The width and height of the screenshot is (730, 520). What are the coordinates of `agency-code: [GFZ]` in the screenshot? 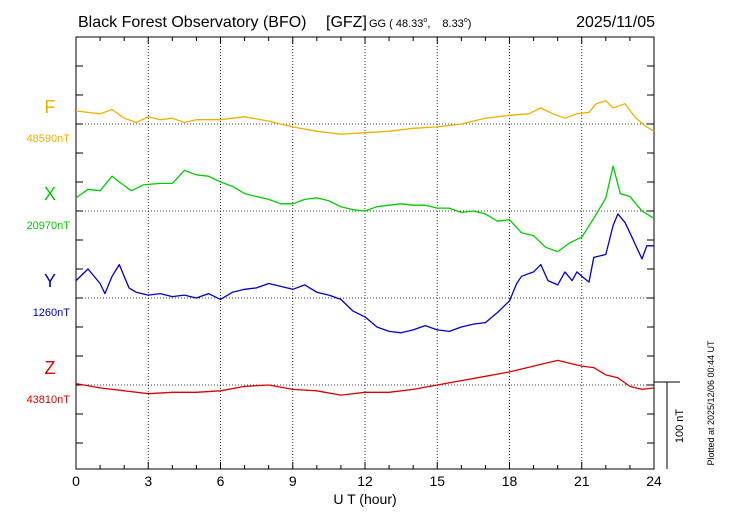 It's located at (346, 22).